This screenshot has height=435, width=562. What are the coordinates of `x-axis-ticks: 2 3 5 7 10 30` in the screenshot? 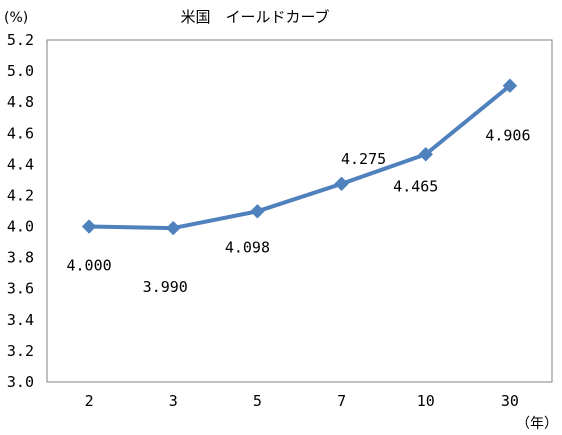 It's located at (302, 401).